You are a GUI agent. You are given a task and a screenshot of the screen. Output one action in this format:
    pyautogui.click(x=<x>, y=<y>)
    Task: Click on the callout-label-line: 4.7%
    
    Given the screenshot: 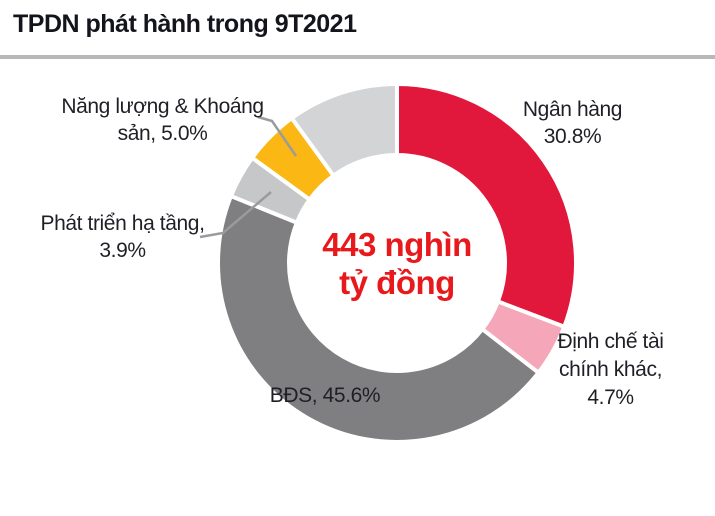 What is the action you would take?
    pyautogui.click(x=610, y=397)
    